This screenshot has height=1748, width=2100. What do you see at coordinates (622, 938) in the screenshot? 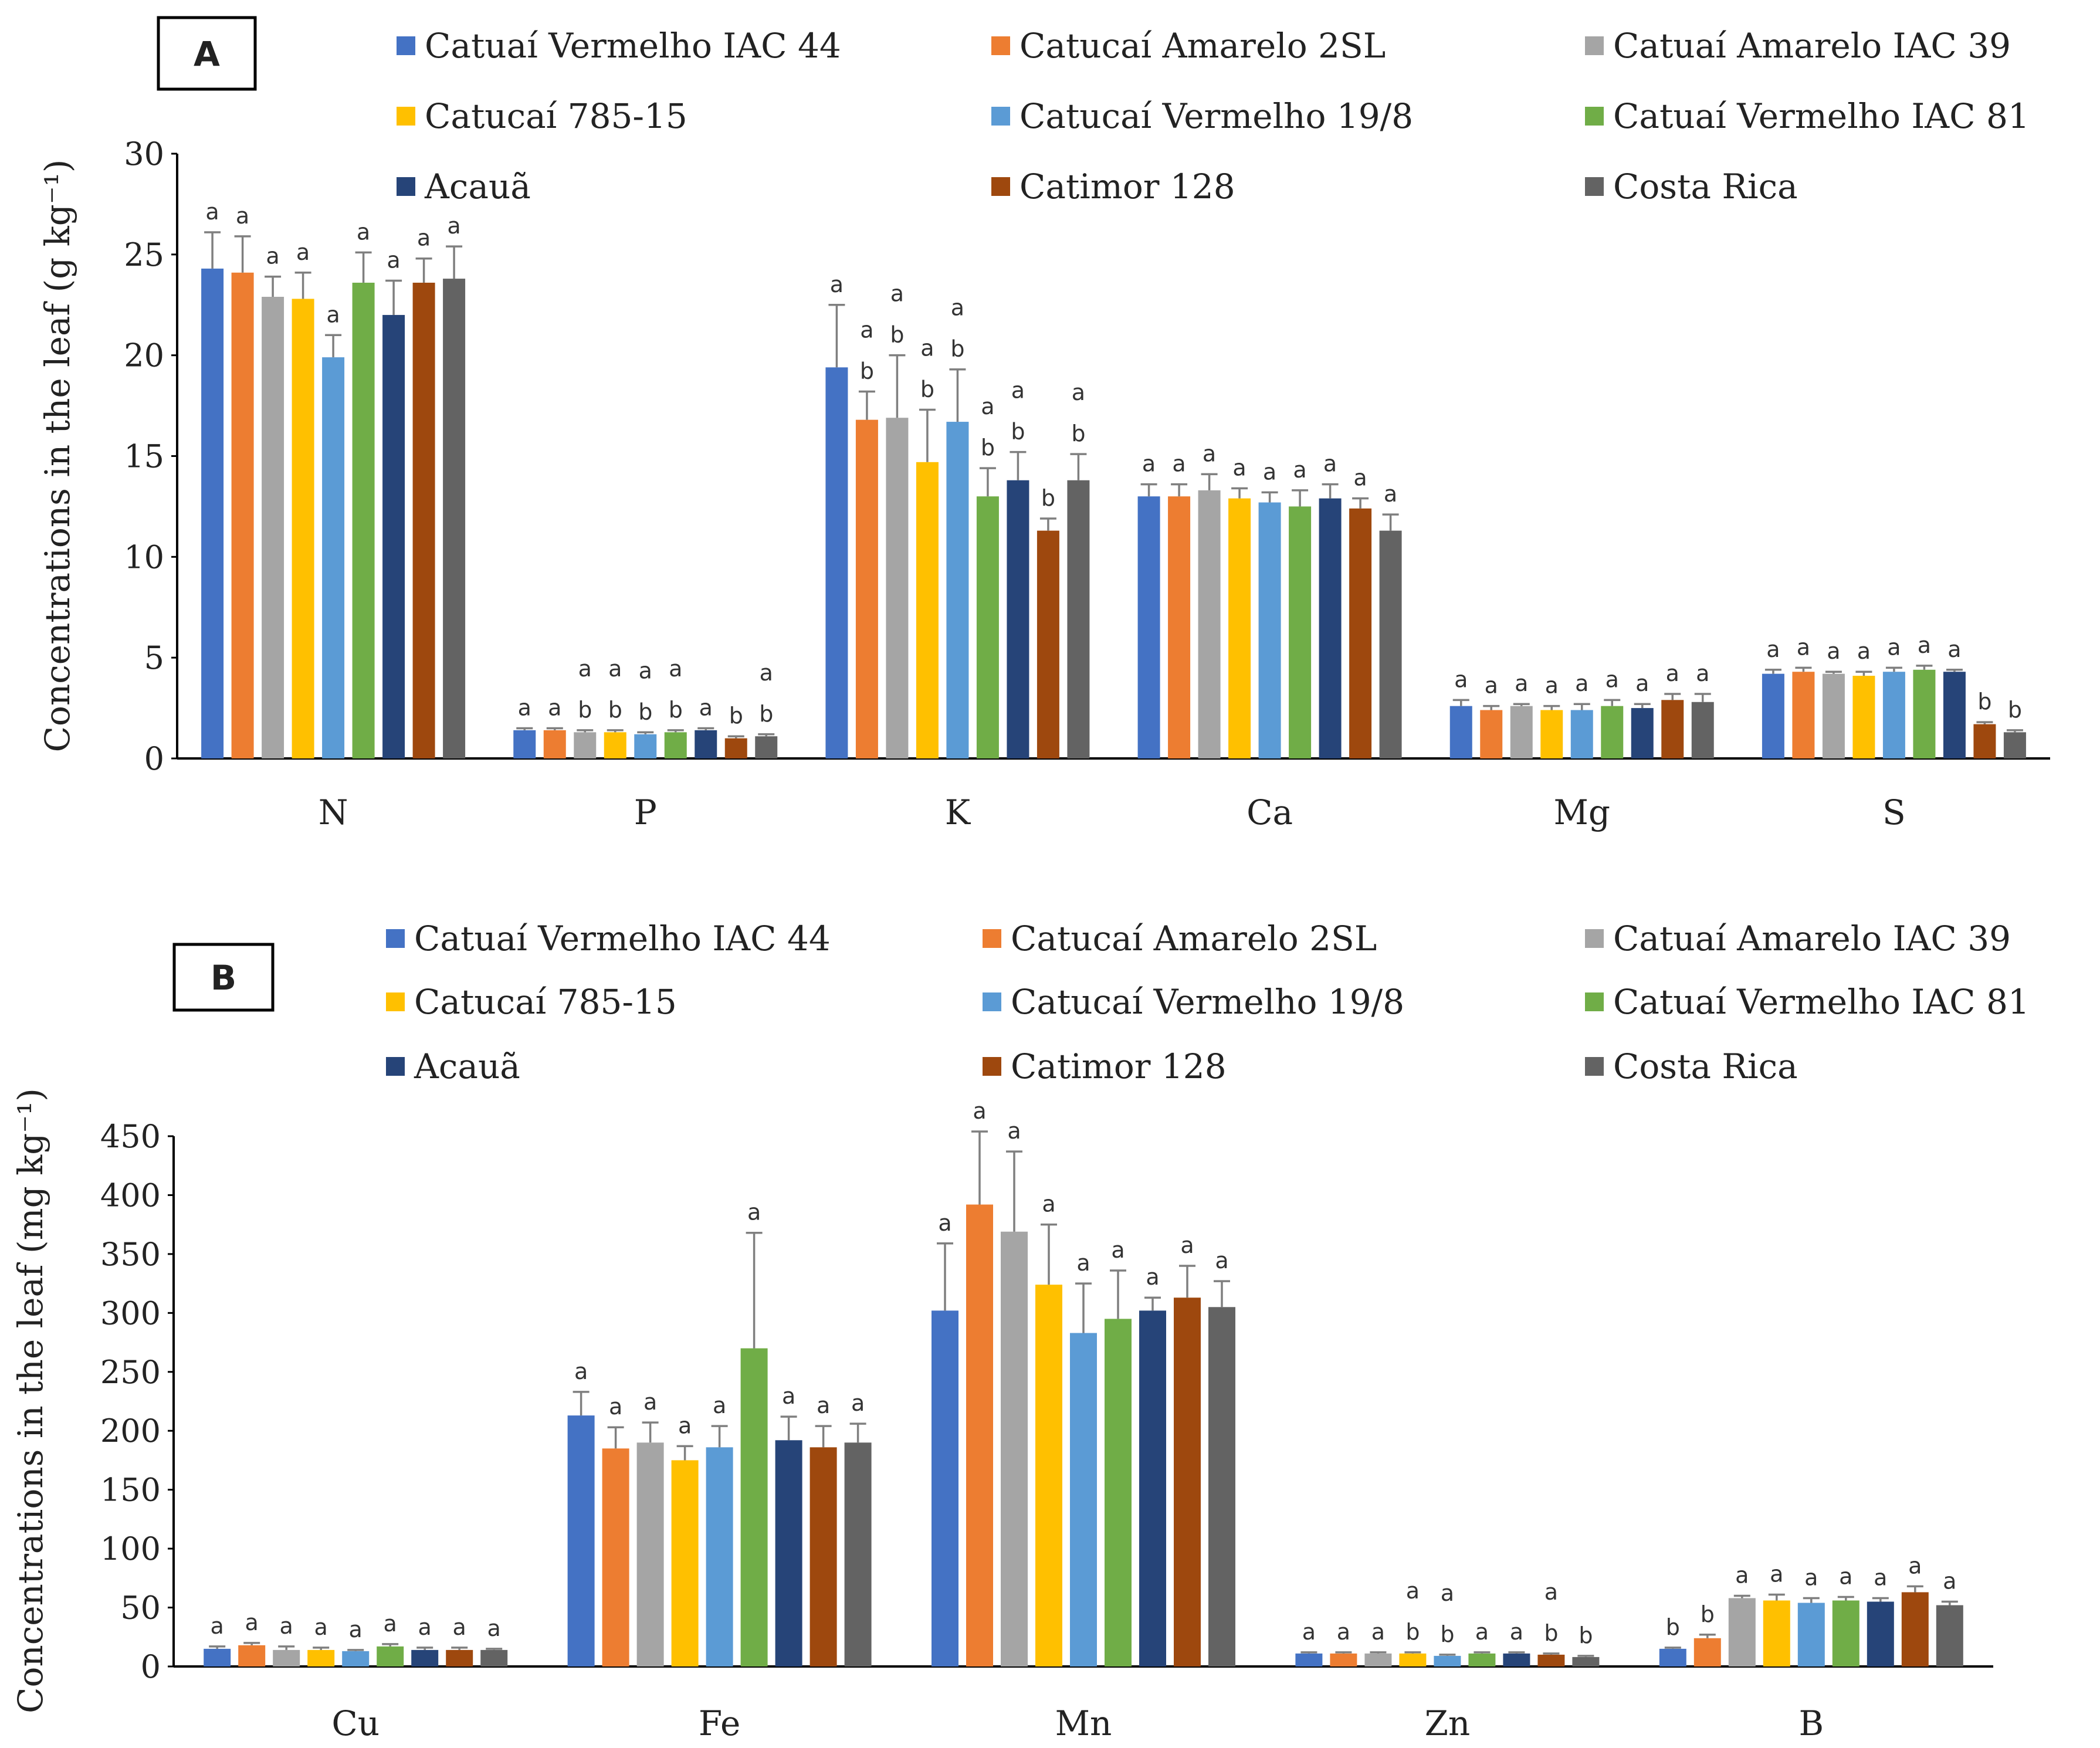
I see `legend-label: Catuaí Vermelho IAC 44` at bounding box center [622, 938].